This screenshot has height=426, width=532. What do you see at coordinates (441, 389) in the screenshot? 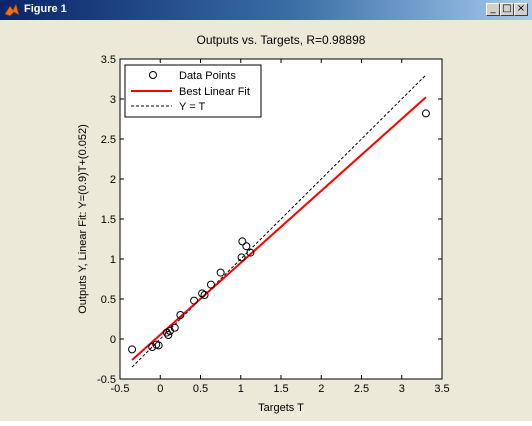
I see `x-tick-label: 3.5` at bounding box center [441, 389].